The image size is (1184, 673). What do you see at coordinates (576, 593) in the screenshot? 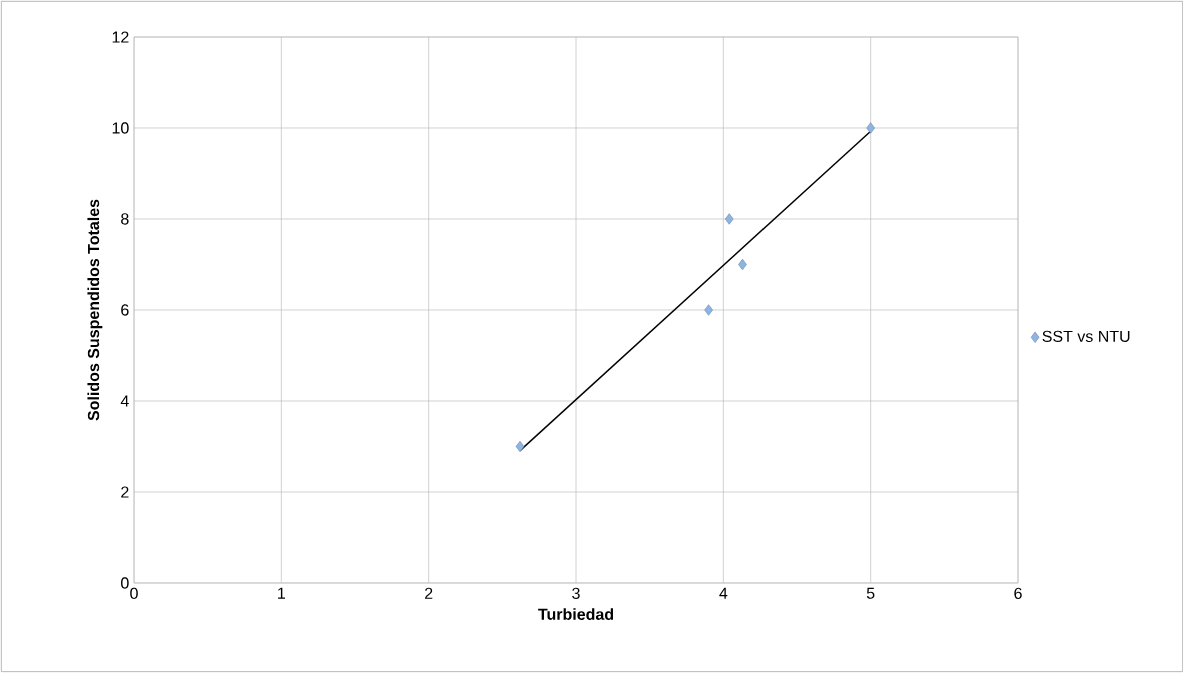
I see `x-tick-label: 3` at bounding box center [576, 593].